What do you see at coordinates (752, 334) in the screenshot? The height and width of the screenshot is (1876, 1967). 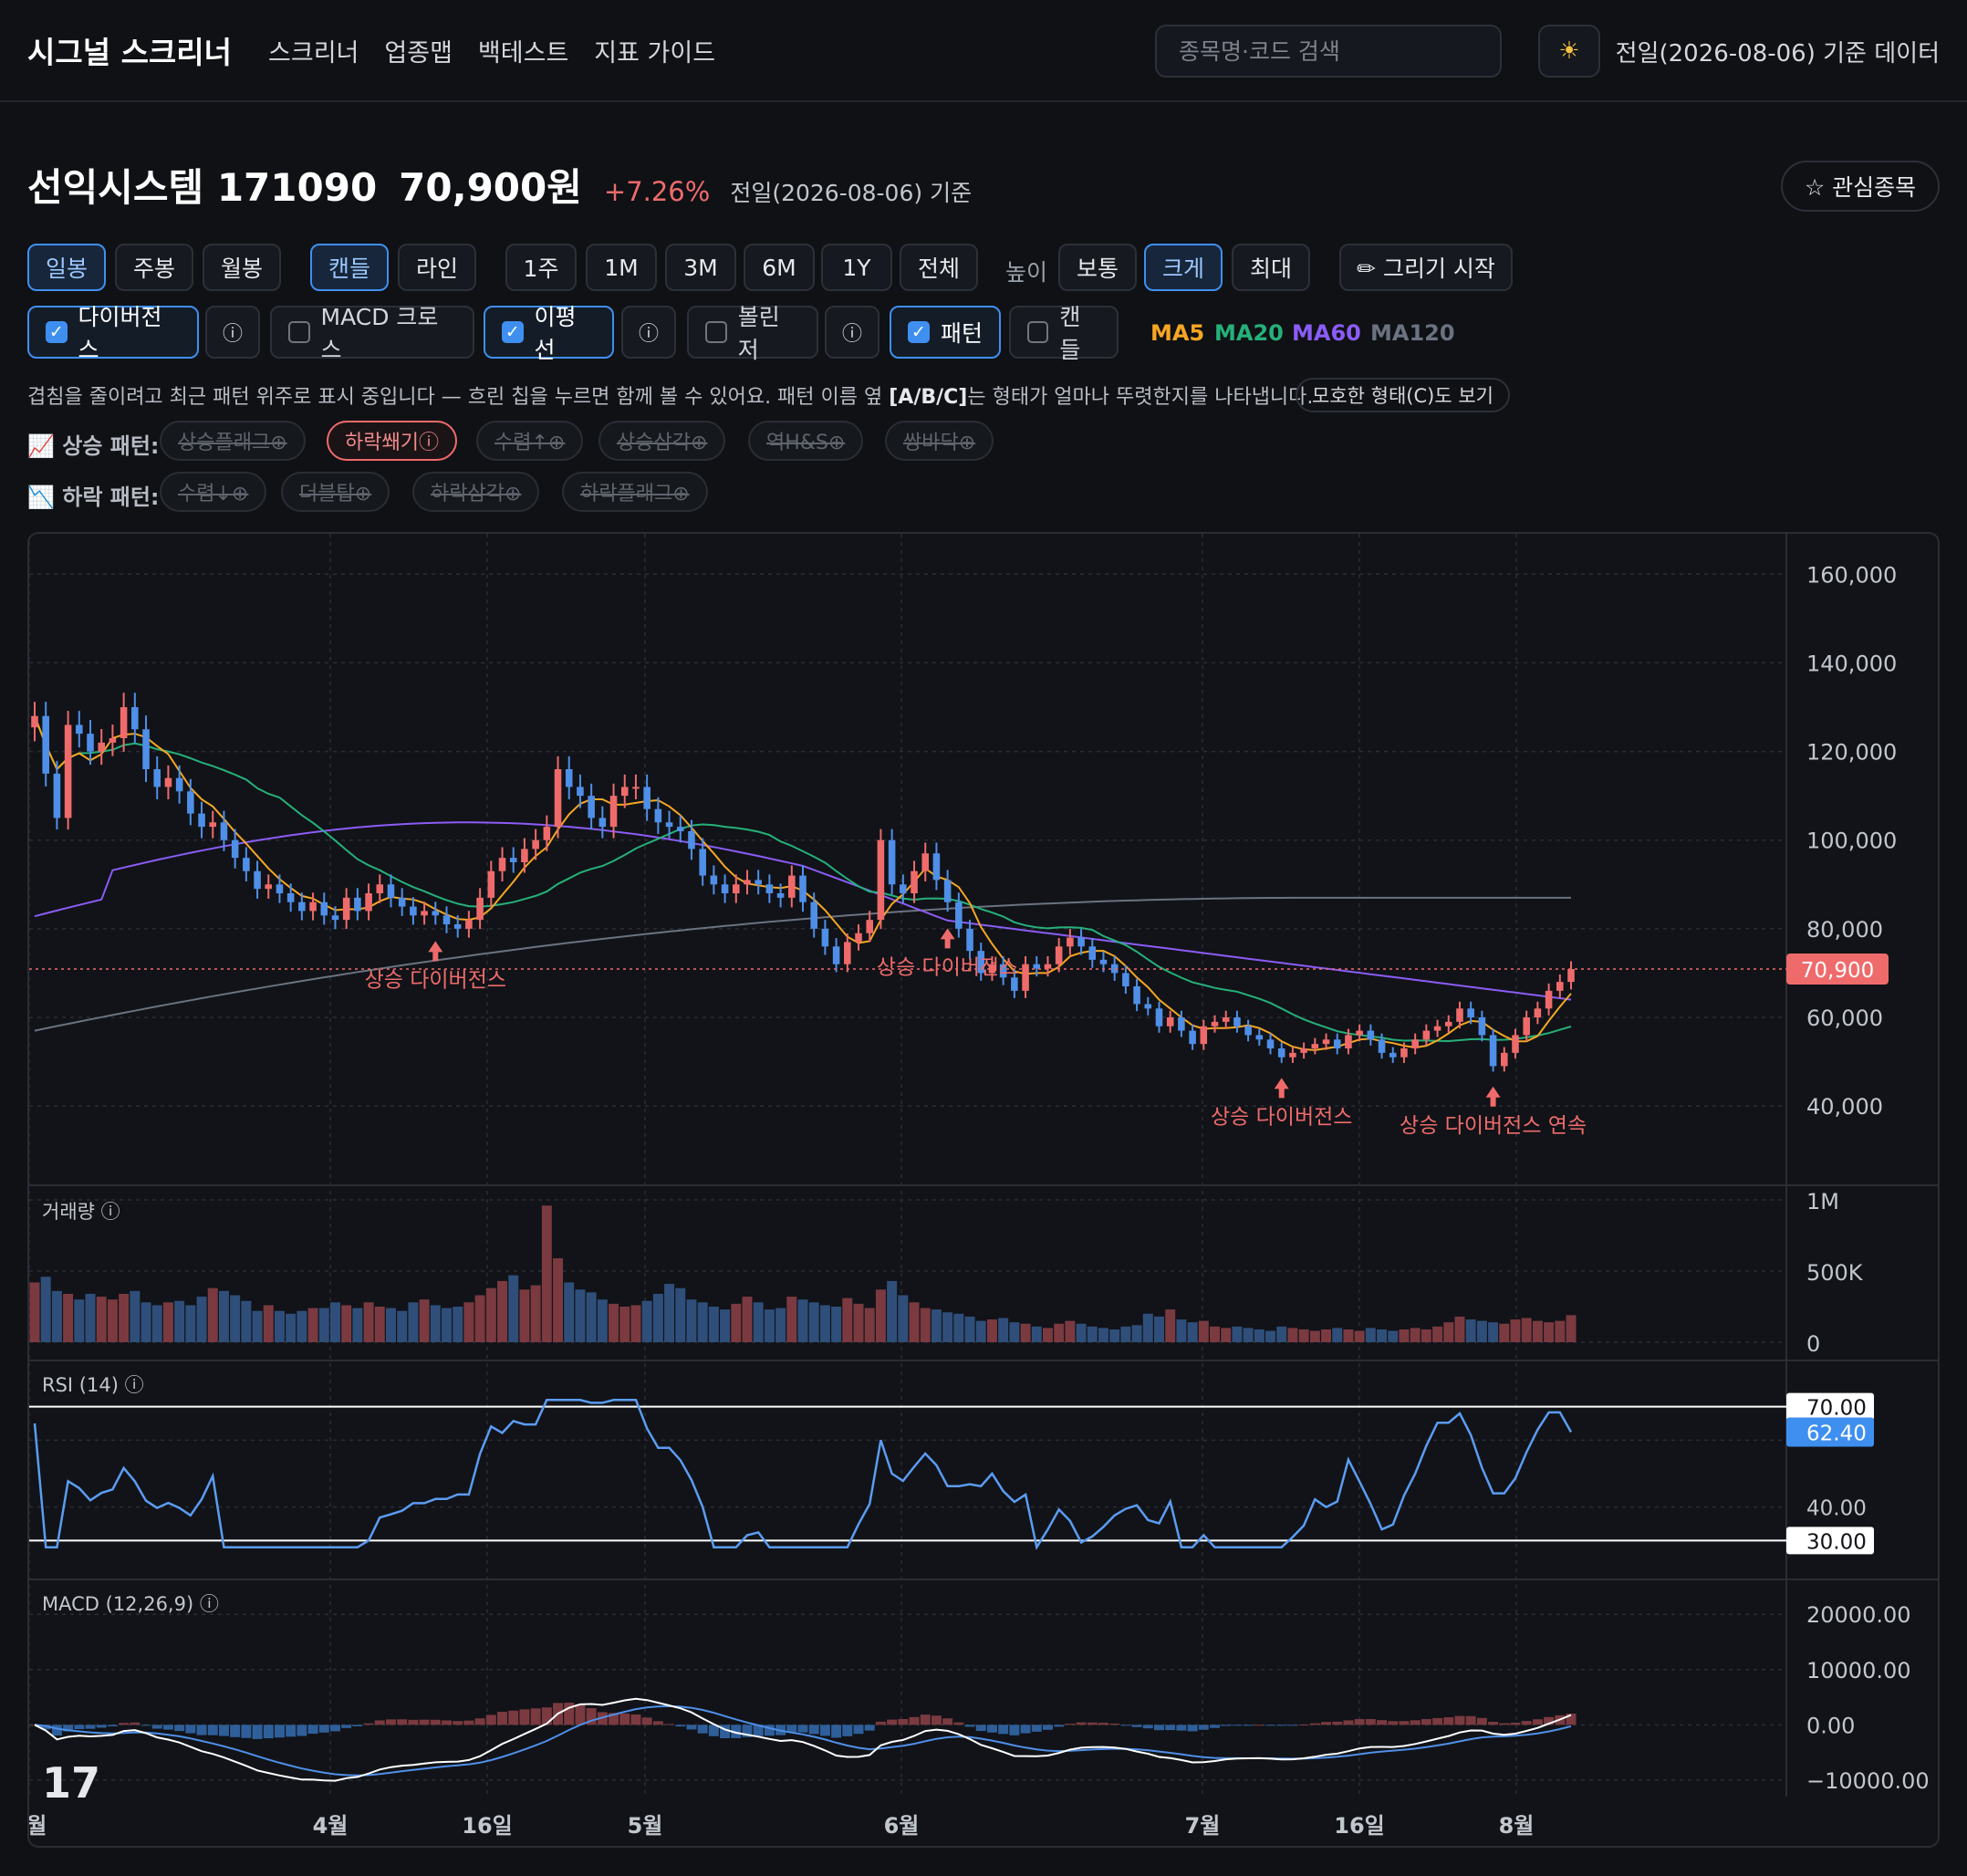 I see `bollinger-toggle: 볼린저` at bounding box center [752, 334].